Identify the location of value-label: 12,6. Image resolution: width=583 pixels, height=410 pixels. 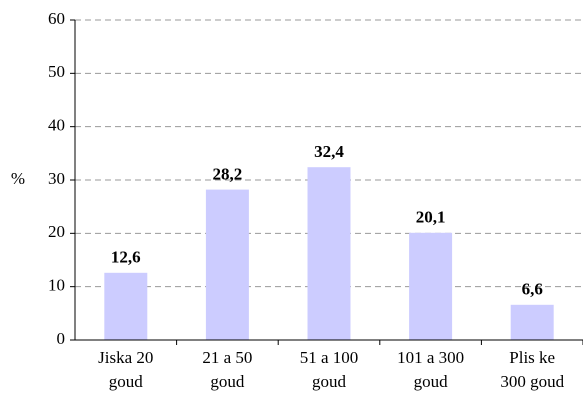
(126, 257).